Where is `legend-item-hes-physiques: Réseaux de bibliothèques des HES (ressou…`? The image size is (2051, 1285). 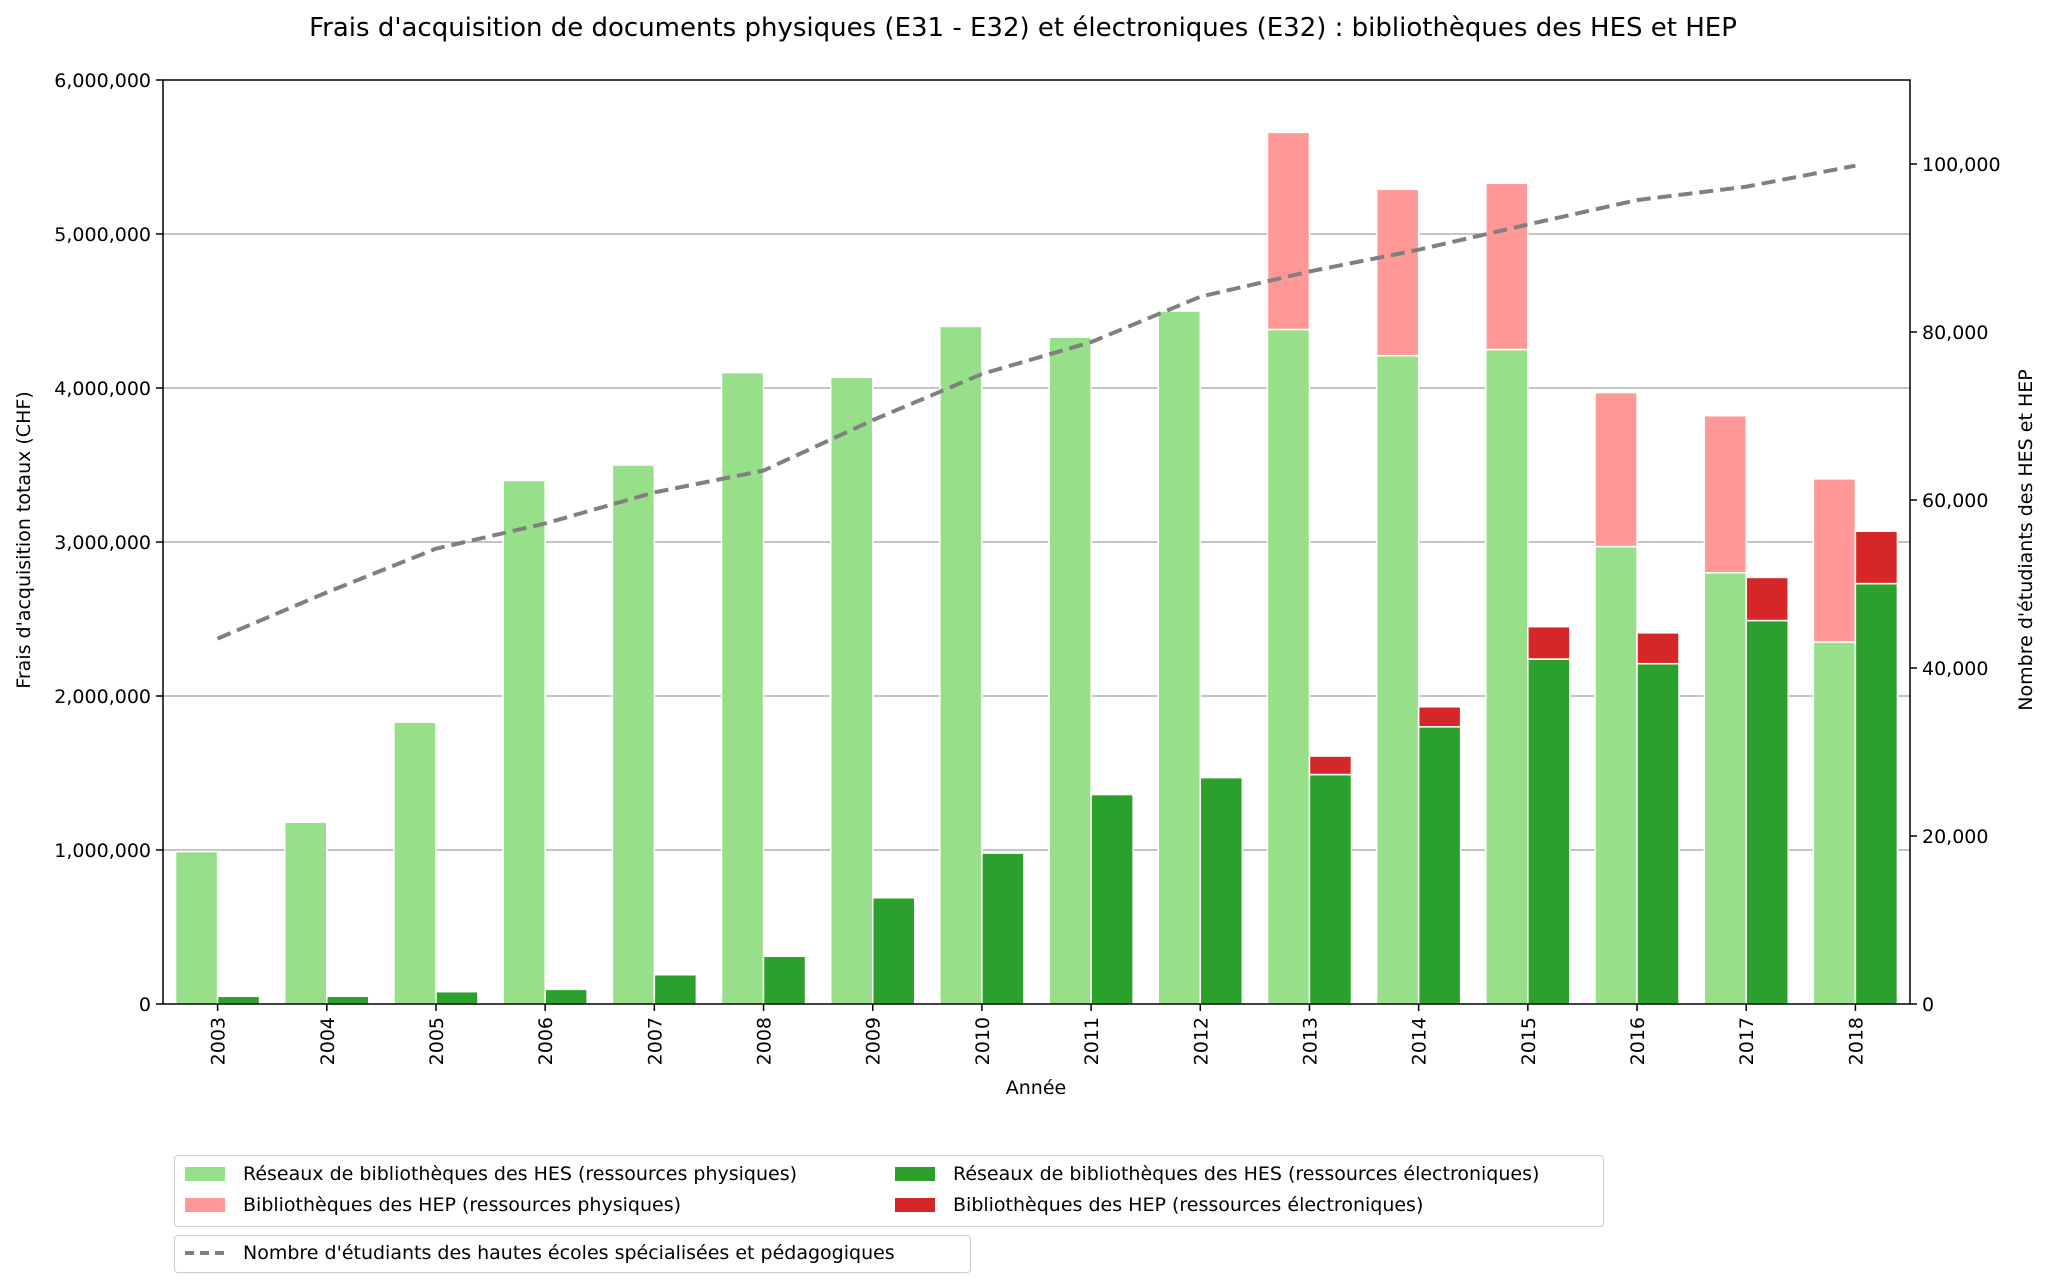
legend-item-hes-physiques: Réseaux de bibliothèques des HES (ressou… is located at coordinates (491, 1174).